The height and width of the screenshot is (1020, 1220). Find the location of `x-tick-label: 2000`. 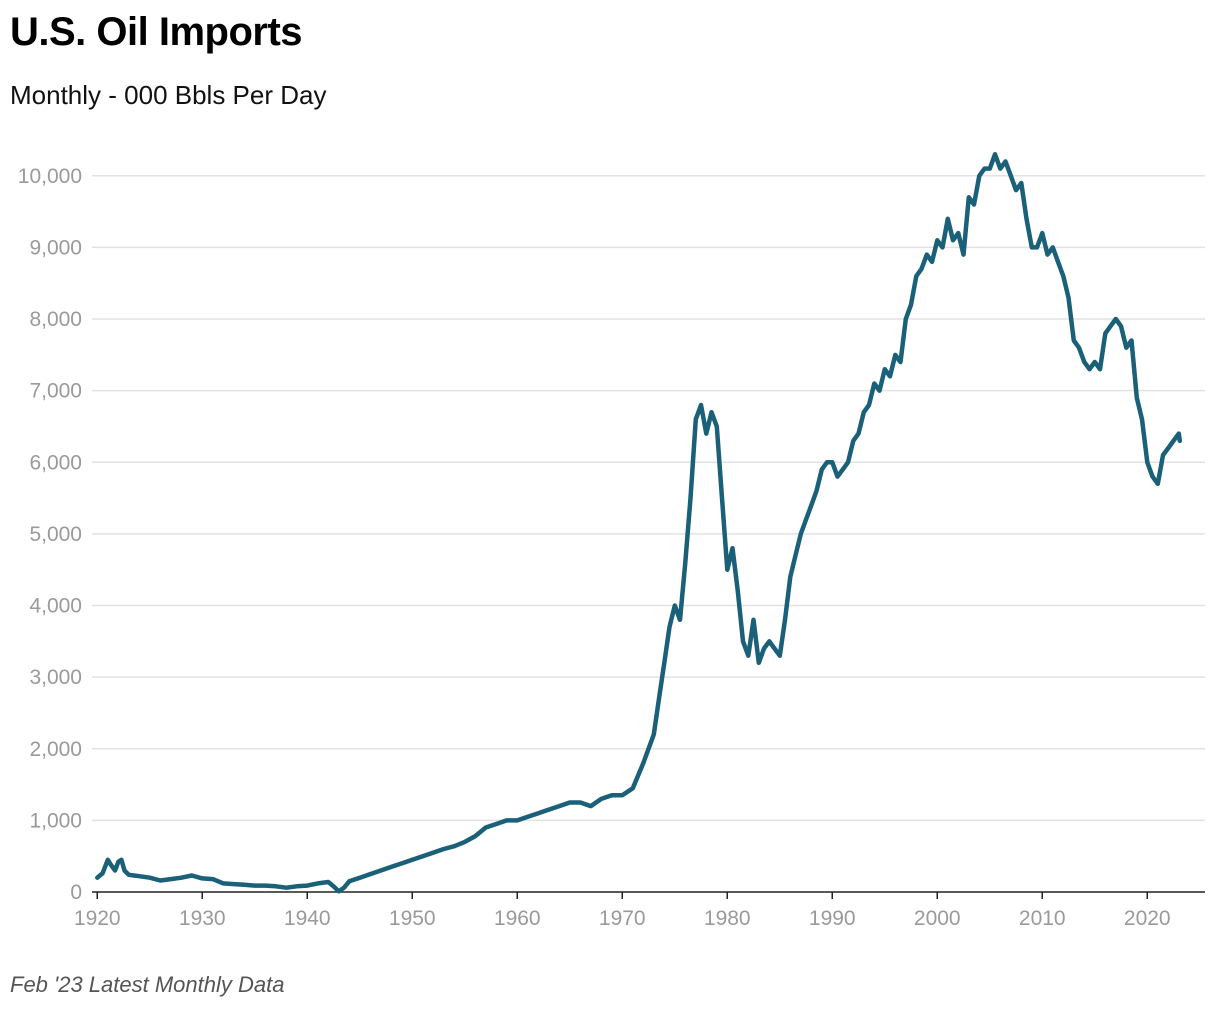

x-tick-label: 2000 is located at coordinates (937, 918).